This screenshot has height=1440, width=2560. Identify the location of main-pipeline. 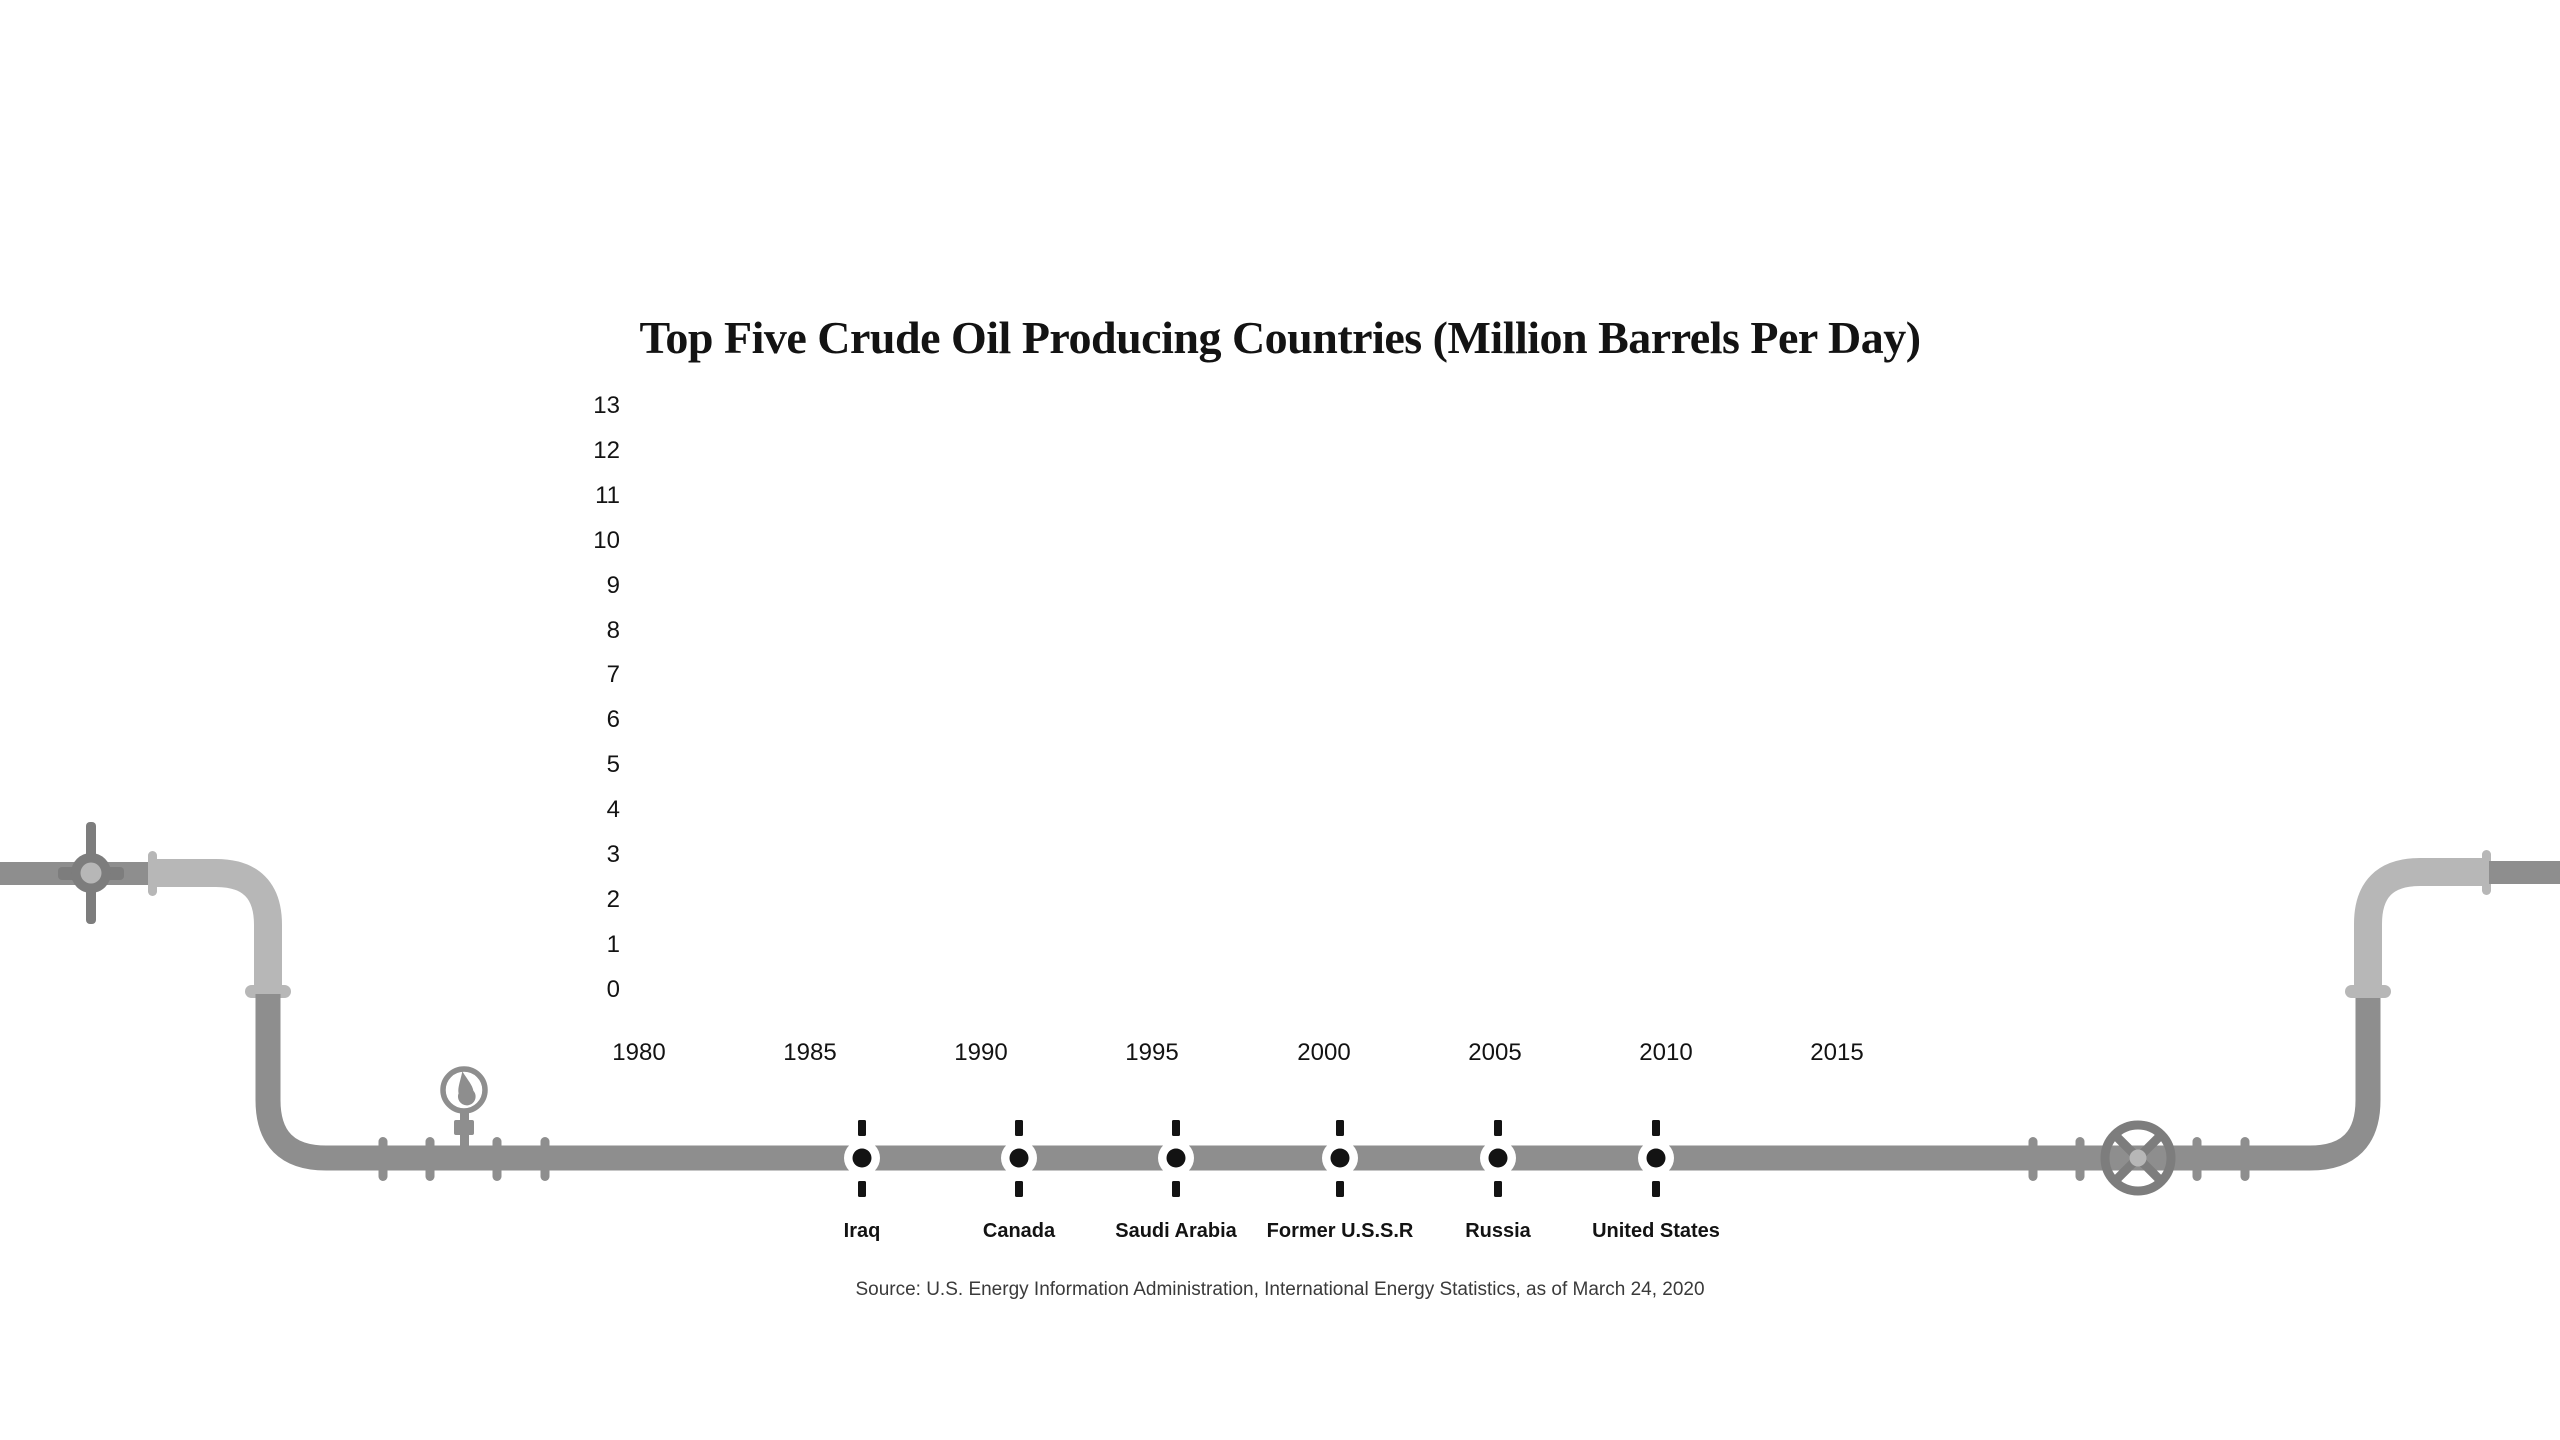
(1318, 1082).